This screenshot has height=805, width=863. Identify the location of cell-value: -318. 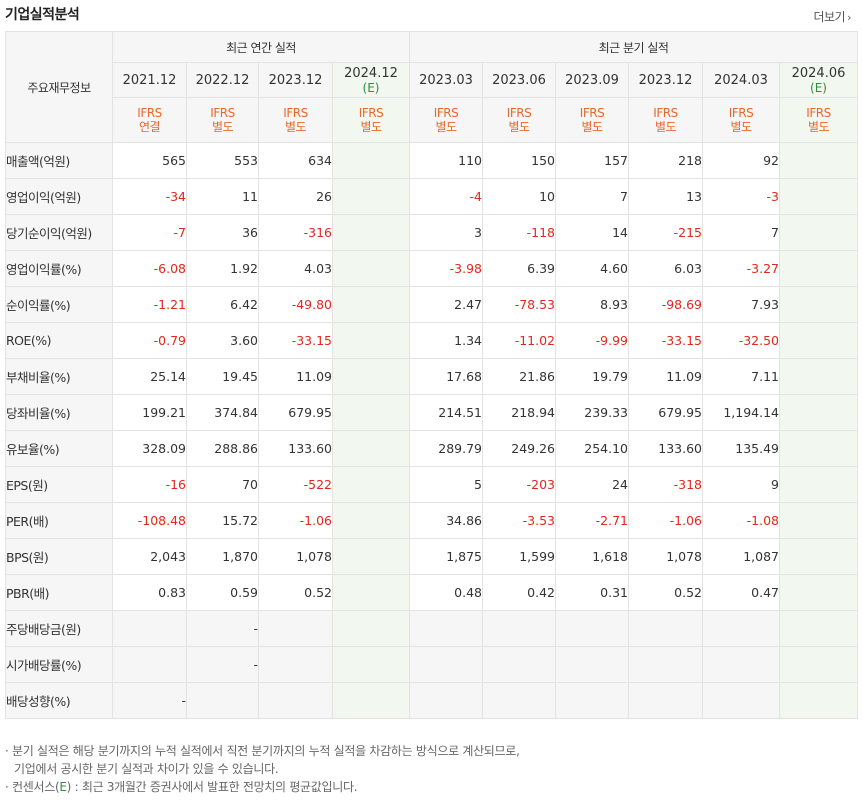
(665, 484).